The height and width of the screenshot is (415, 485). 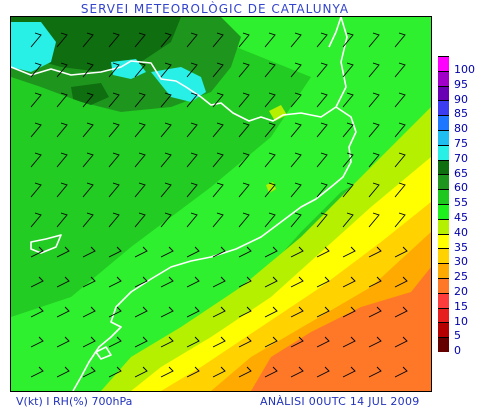 What do you see at coordinates (461, 291) in the screenshot?
I see `legend-label: 20` at bounding box center [461, 291].